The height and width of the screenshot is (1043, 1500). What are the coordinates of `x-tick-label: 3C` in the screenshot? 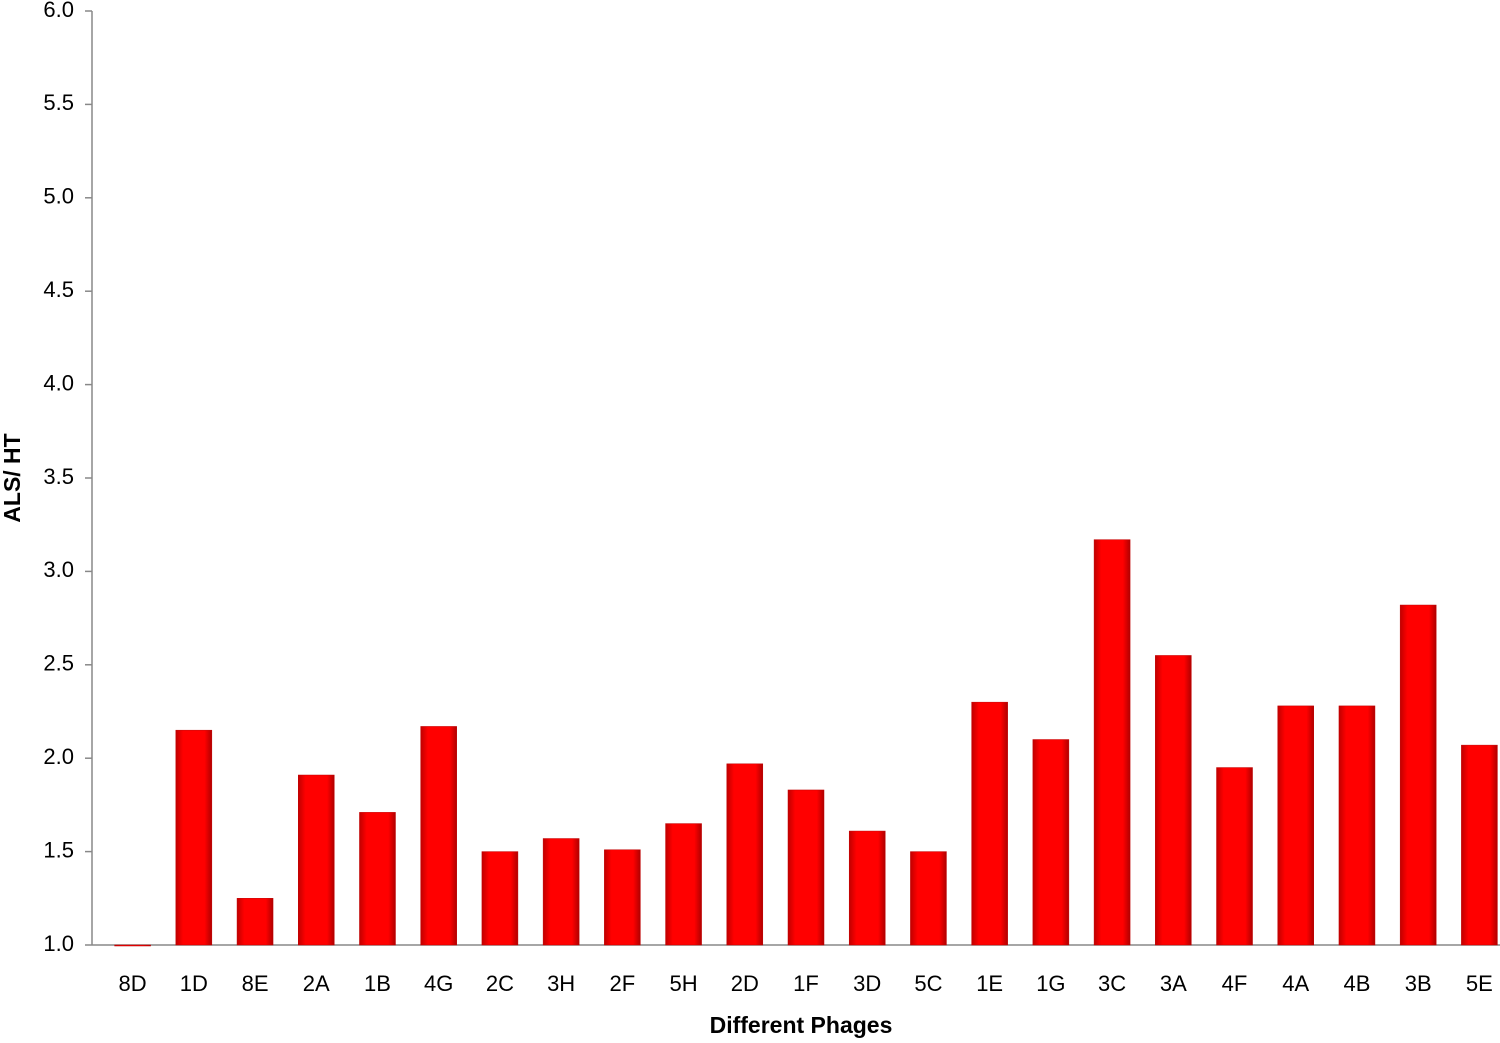 It's located at (1112, 983).